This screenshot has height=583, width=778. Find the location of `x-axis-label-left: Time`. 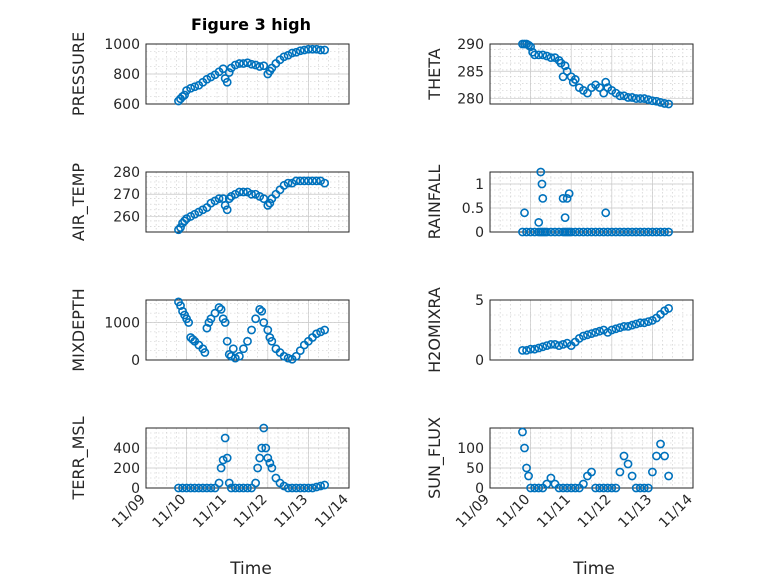

x-axis-label-left: Time is located at coordinates (250, 569).